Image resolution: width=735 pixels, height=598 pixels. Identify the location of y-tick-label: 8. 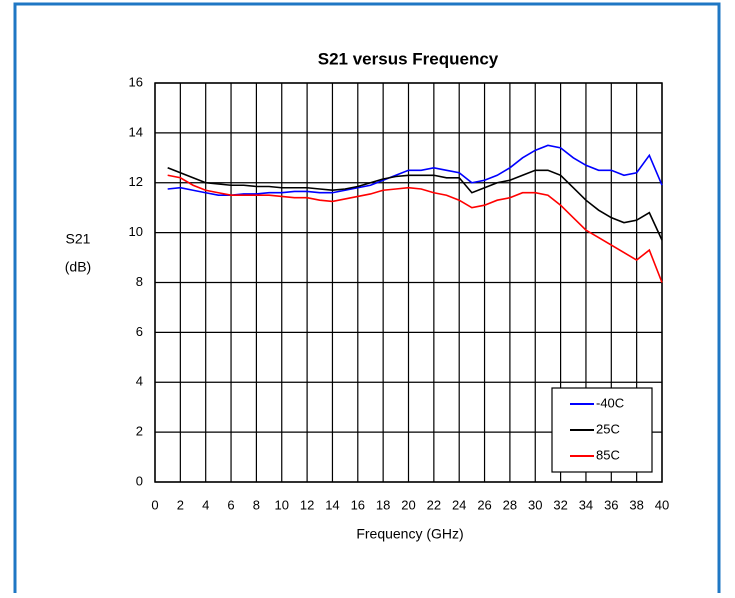
(139, 281).